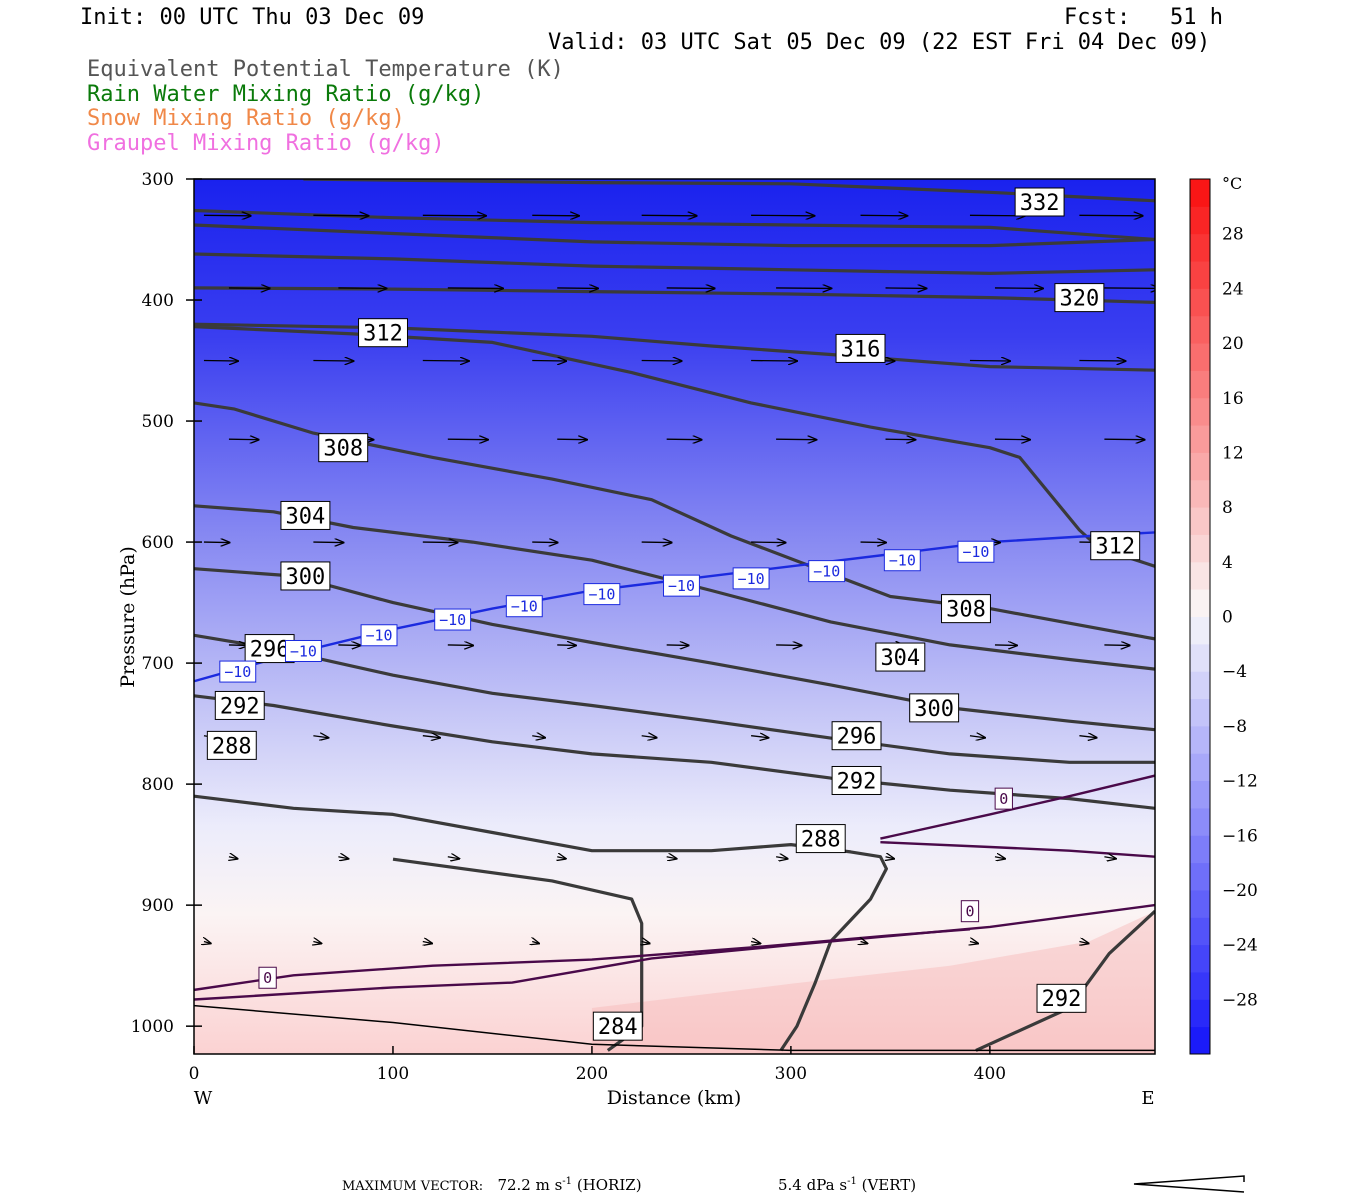  What do you see at coordinates (1232, 183) in the screenshot?
I see `colorbar-unit: °C` at bounding box center [1232, 183].